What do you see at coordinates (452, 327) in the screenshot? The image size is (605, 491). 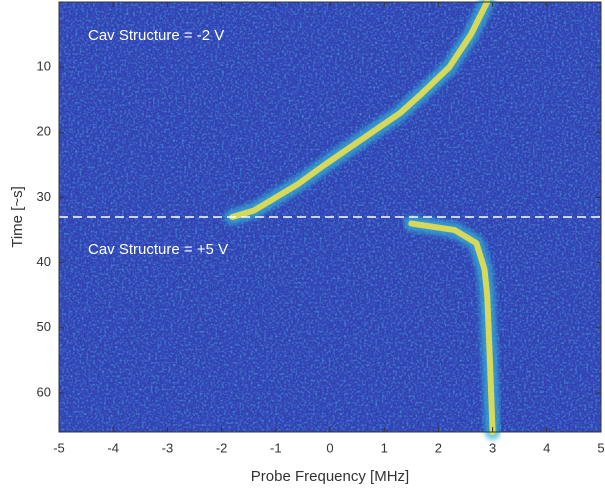 I see `trace` at bounding box center [452, 327].